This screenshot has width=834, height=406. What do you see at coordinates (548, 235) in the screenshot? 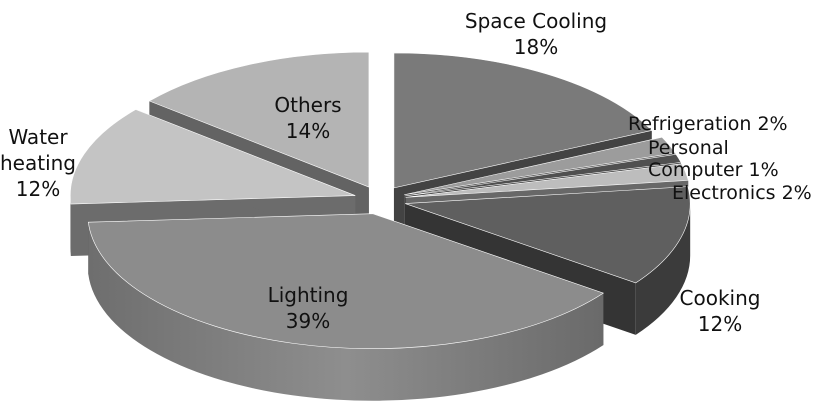
I see `slice-cooking` at bounding box center [548, 235].